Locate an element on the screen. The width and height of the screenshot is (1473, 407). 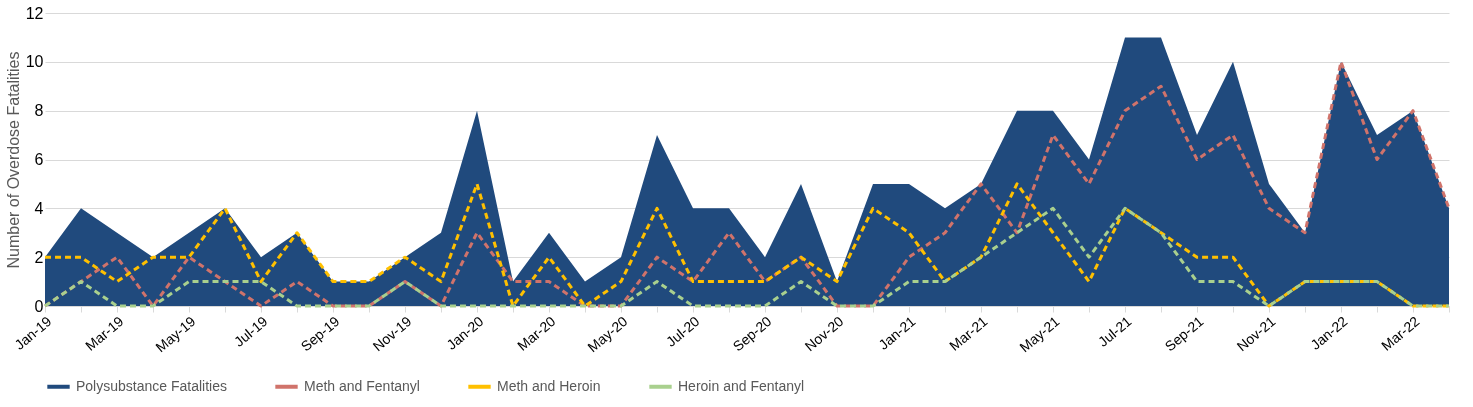
y-tick-label: 2 is located at coordinates (39, 257).